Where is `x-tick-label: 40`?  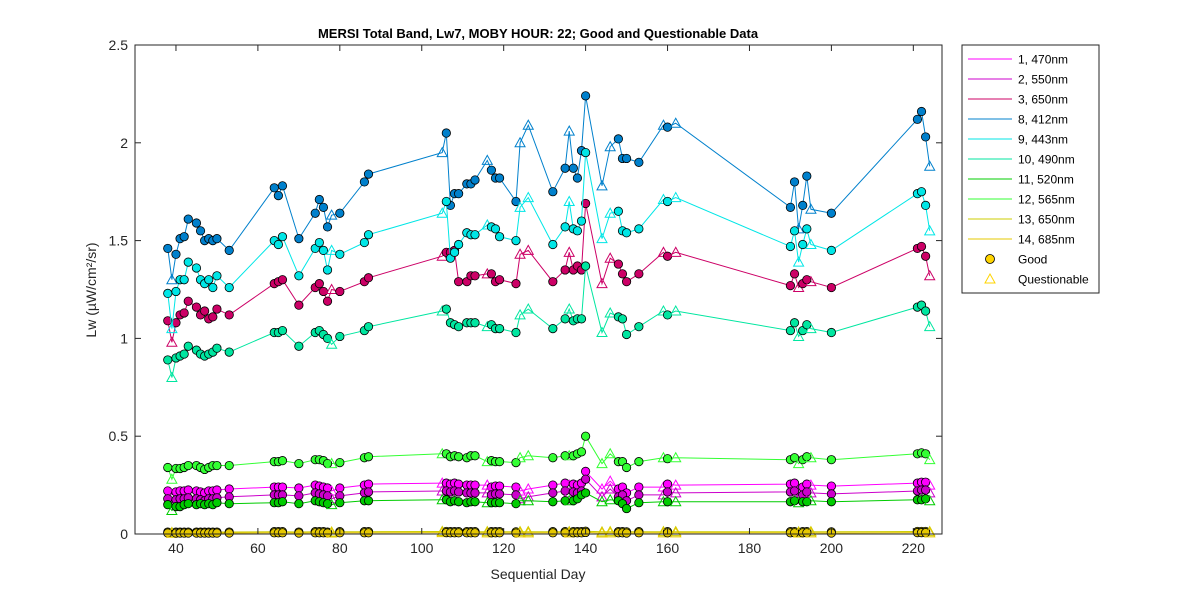 x-tick-label: 40 is located at coordinates (176, 548).